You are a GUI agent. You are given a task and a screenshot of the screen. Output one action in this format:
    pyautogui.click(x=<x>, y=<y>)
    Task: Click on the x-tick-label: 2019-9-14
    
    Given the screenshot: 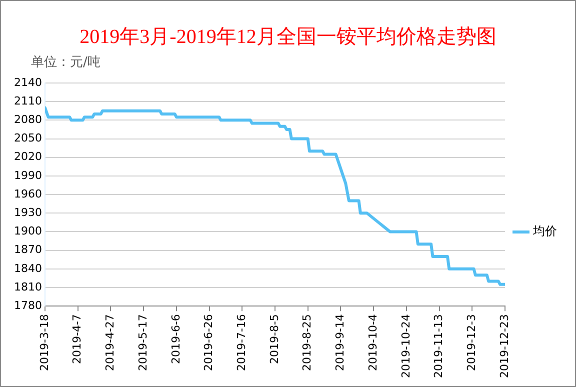 What is the action you would take?
    pyautogui.click(x=340, y=343)
    